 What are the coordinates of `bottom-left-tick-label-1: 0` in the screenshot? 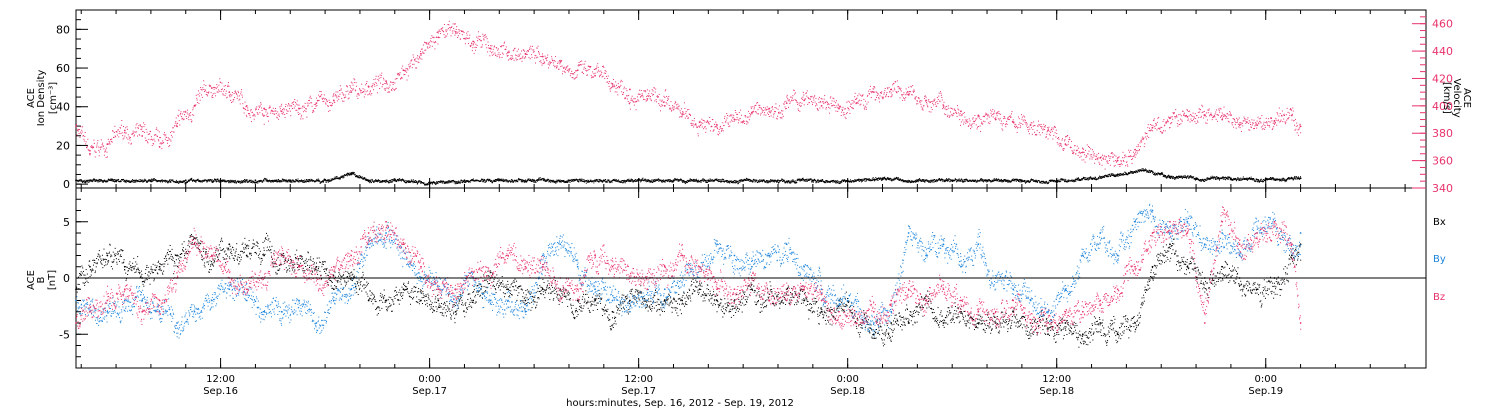 It's located at (66, 278).